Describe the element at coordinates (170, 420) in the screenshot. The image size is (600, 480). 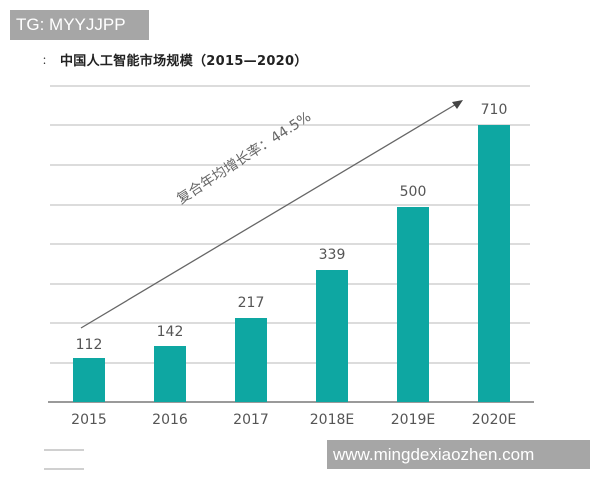
I see `x-tick-label: 2016` at that location.